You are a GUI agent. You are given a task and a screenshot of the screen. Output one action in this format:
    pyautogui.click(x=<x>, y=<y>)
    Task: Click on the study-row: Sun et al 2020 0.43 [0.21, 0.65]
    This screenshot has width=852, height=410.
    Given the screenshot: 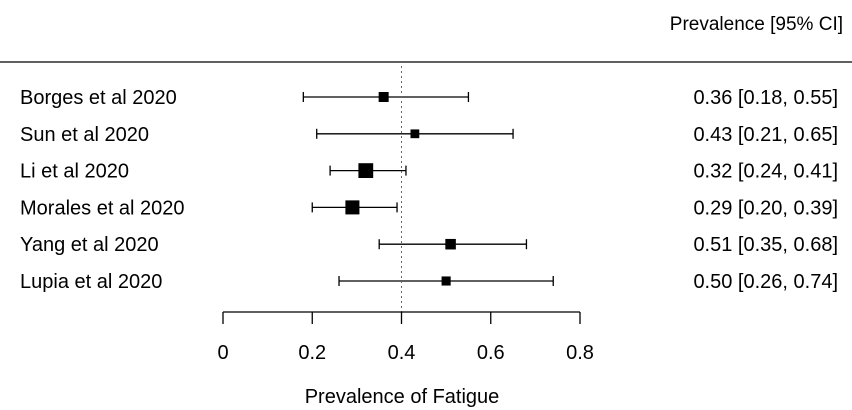 What is the action you would take?
    pyautogui.click(x=429, y=135)
    